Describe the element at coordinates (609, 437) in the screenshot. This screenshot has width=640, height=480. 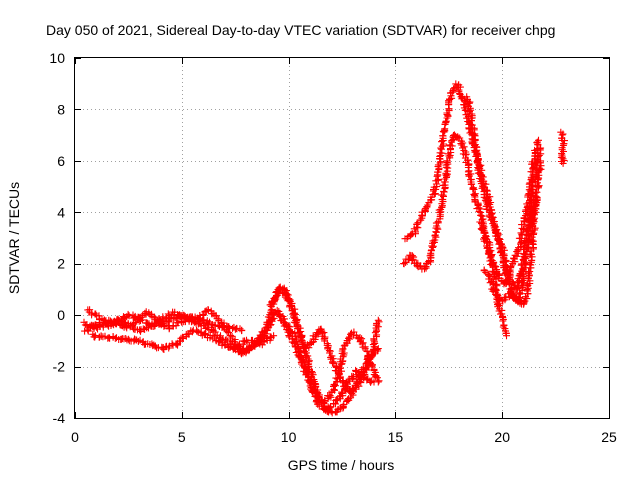
I see `x-tick-label: 25` at that location.